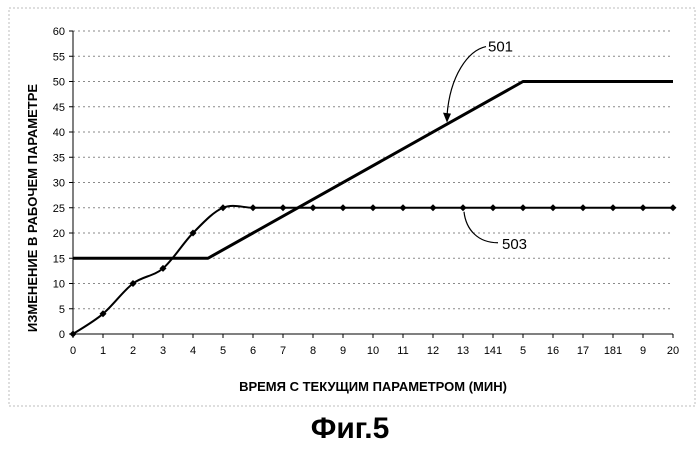  I want to click on x-tick-label: 1, so click(103, 351).